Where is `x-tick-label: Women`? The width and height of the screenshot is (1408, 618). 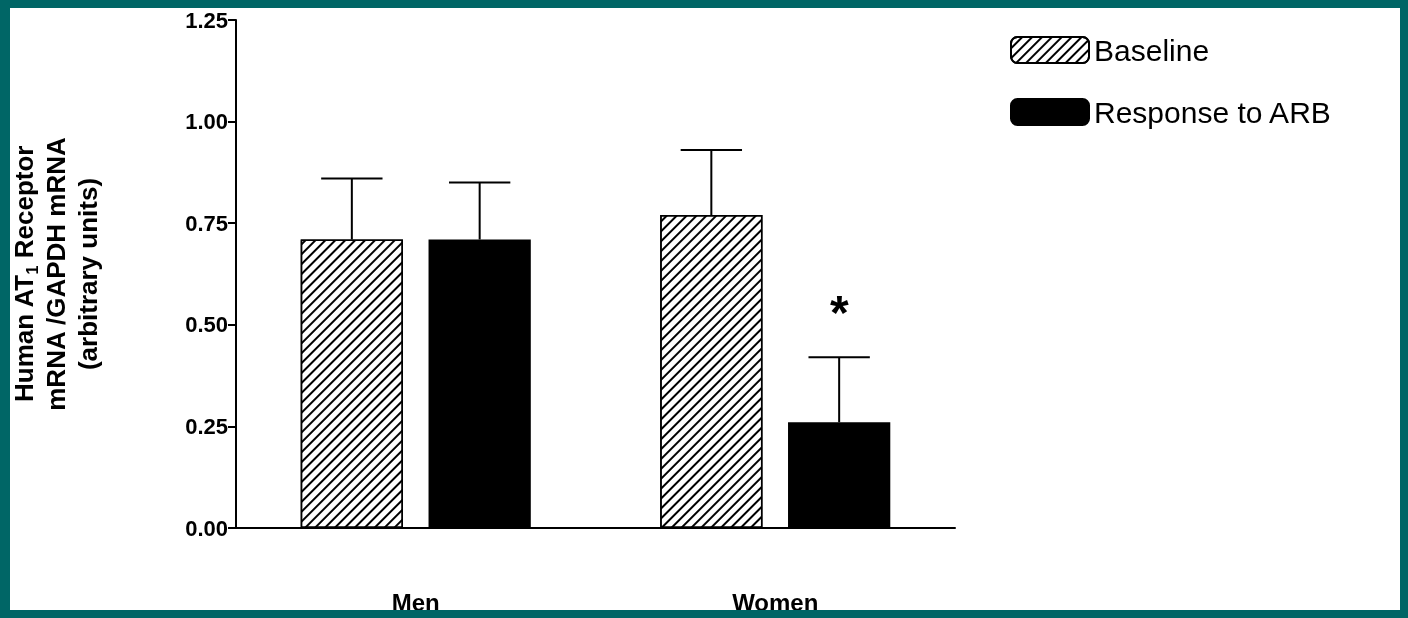 x-tick-label: Women is located at coordinates (775, 602).